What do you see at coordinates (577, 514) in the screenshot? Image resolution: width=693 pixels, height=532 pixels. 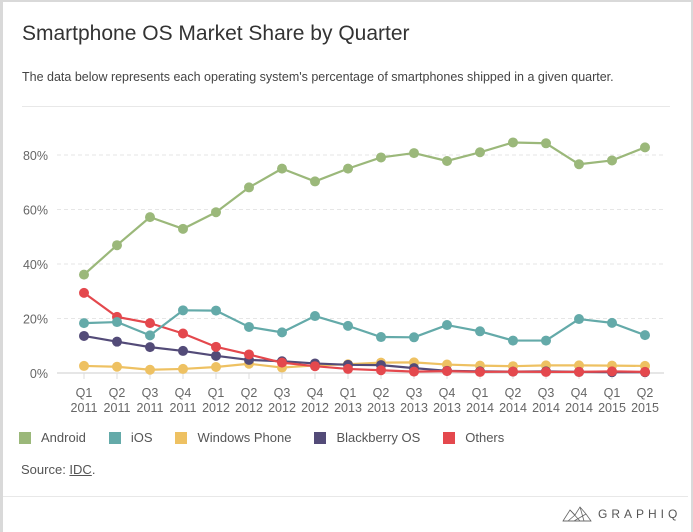 I see `graphiq-logo-icon` at bounding box center [577, 514].